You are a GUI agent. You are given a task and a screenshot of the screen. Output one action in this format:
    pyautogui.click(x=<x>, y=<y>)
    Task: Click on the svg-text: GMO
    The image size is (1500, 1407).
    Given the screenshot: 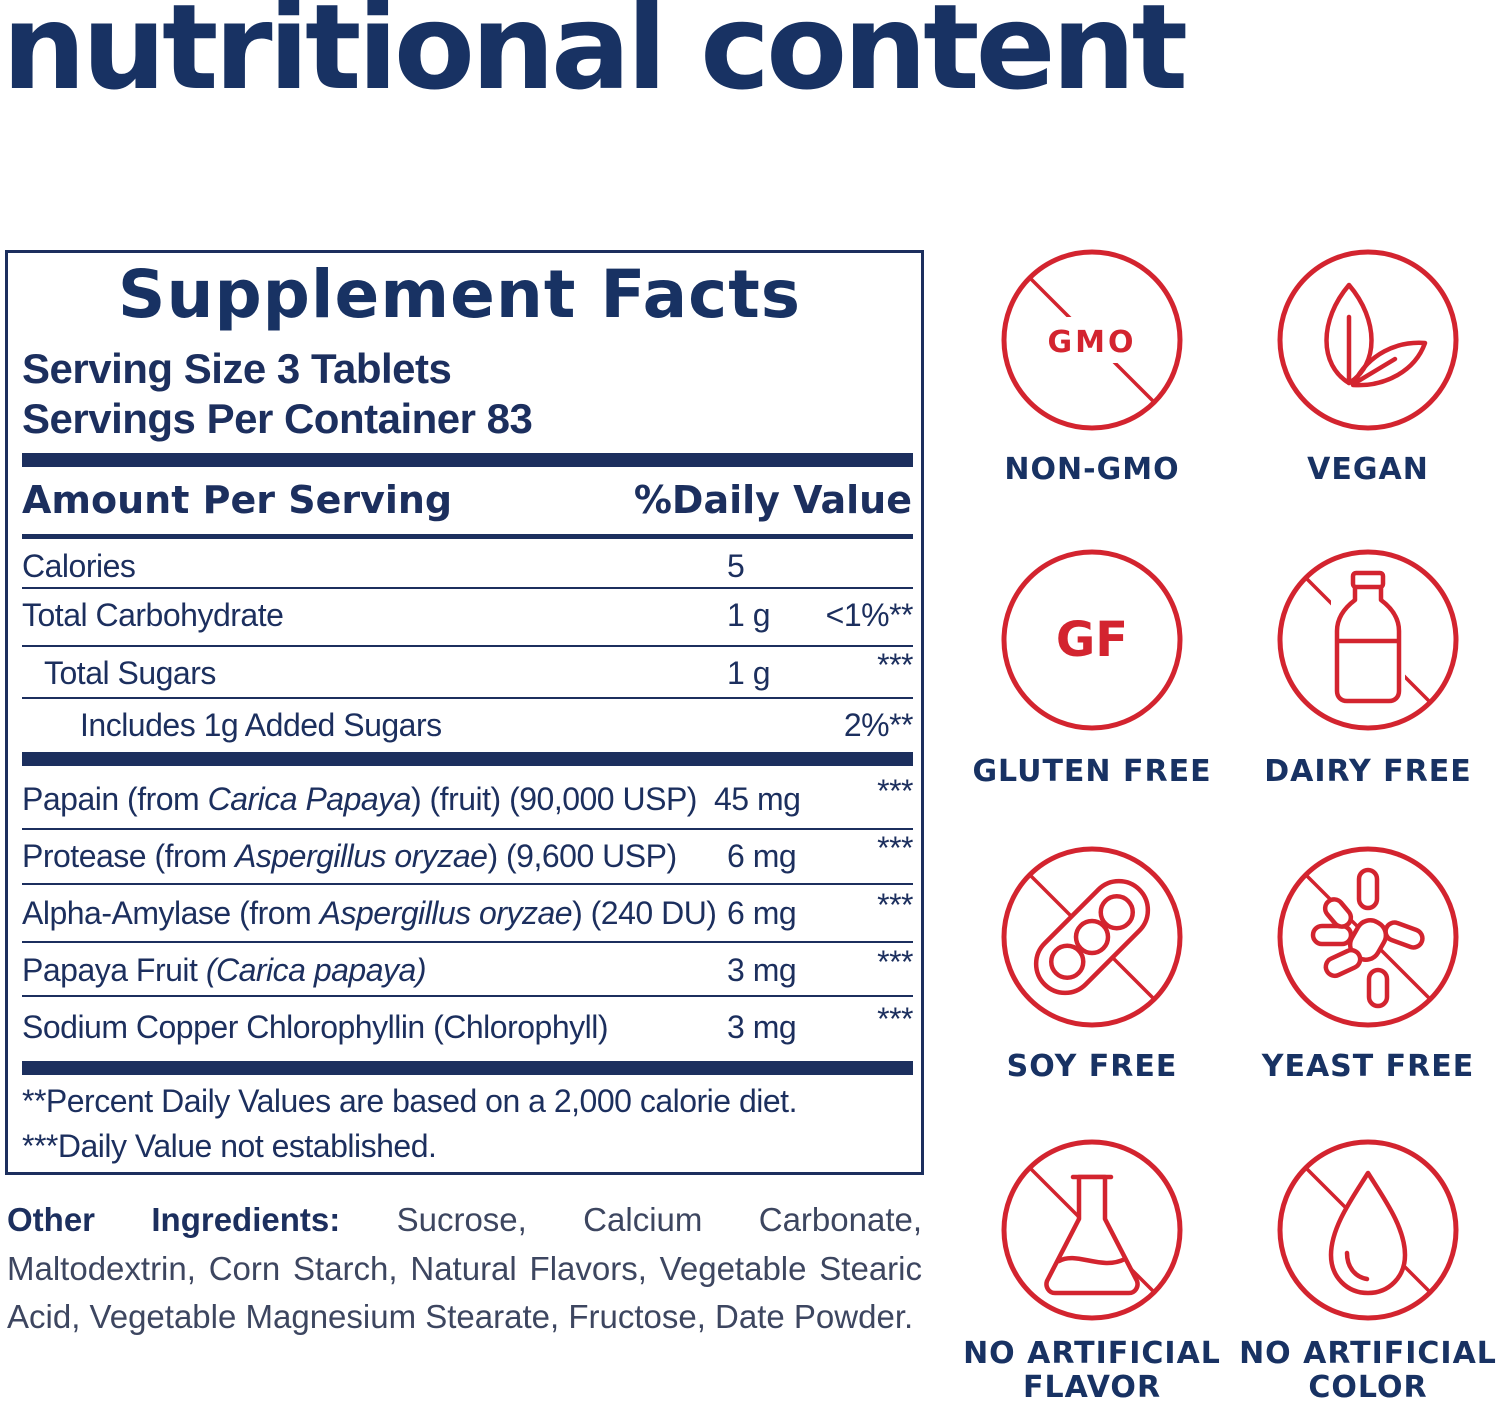 What is the action you would take?
    pyautogui.click(x=1092, y=342)
    